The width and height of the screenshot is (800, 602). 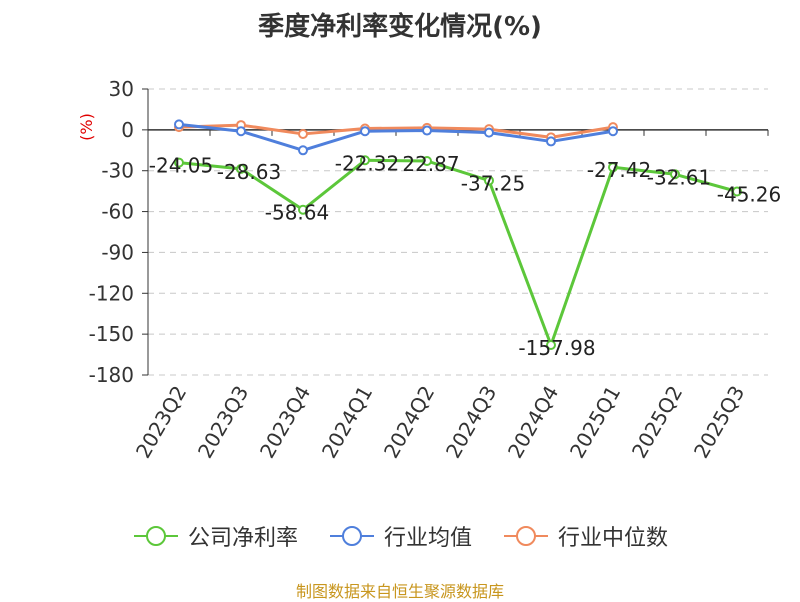 What do you see at coordinates (399, 591) in the screenshot?
I see `source-note: 制图数据来自恒生聚源数据库` at bounding box center [399, 591].